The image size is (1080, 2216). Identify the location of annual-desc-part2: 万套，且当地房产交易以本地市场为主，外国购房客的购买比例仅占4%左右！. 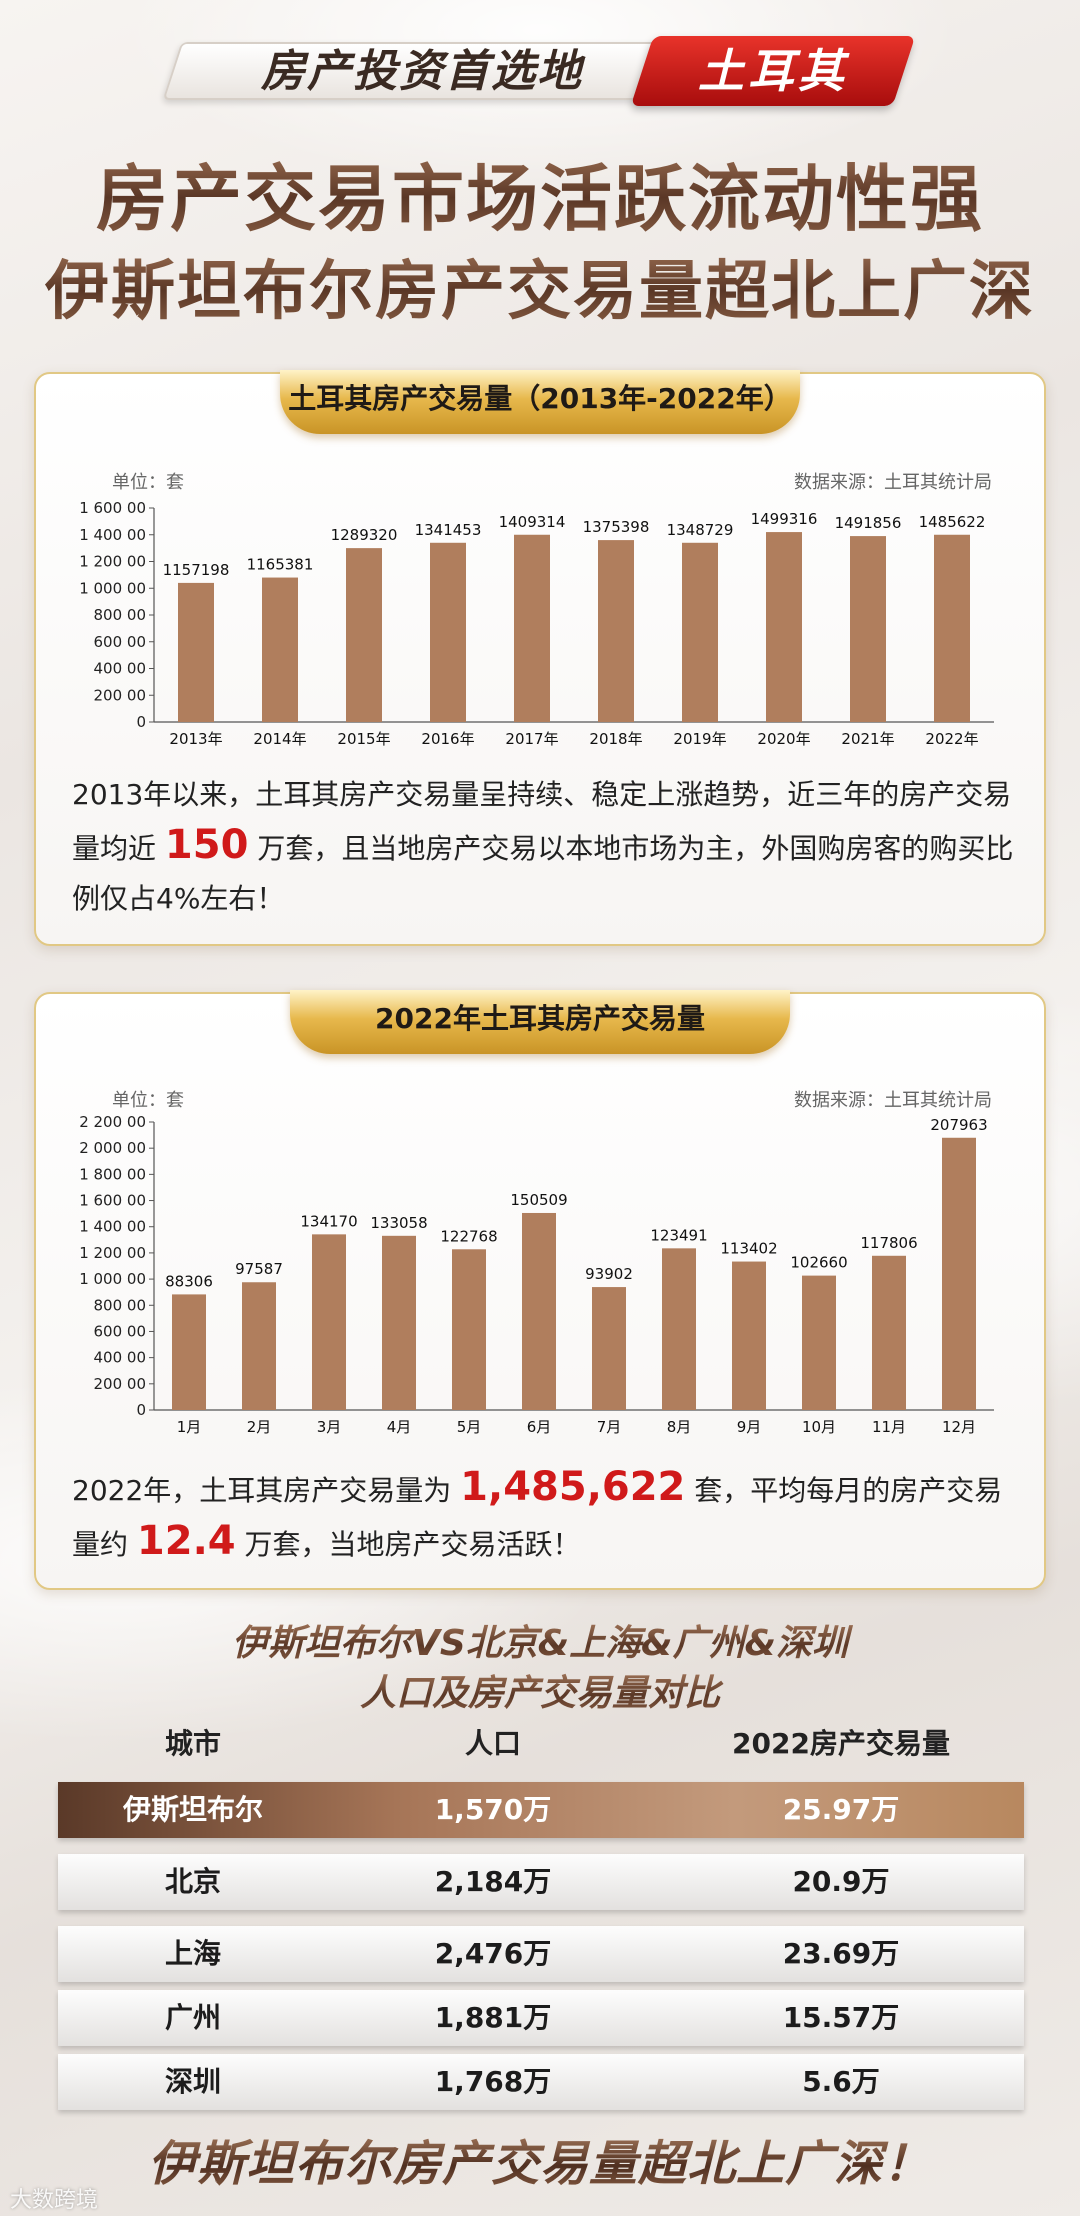
(543, 873).